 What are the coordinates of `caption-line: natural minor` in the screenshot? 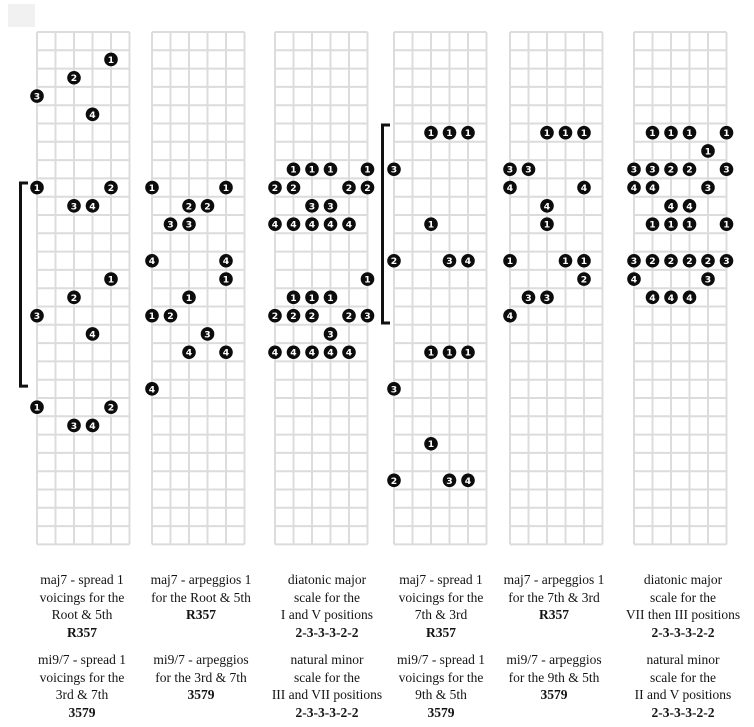 It's located at (683, 659).